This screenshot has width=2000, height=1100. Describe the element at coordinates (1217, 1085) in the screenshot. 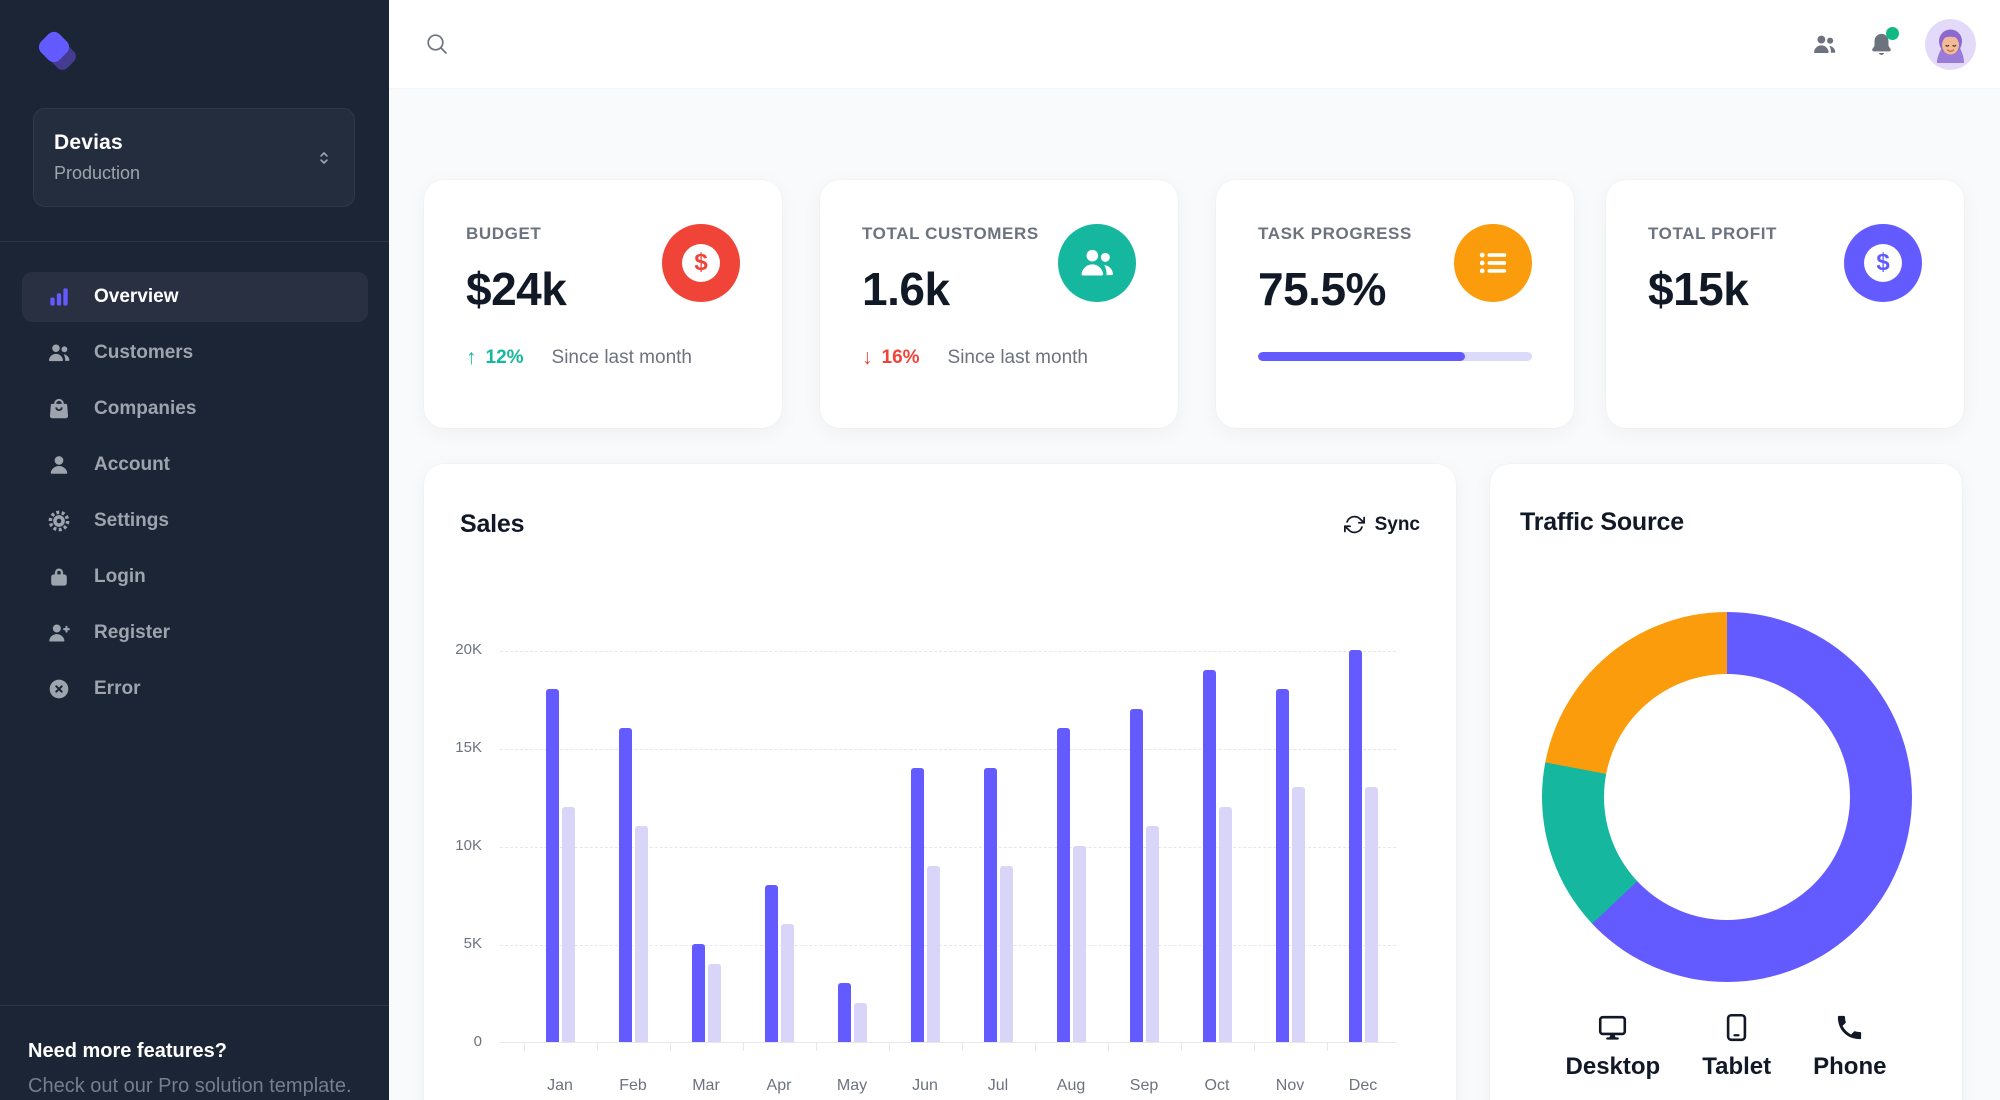

I see `x-tick-label: Oct` at that location.